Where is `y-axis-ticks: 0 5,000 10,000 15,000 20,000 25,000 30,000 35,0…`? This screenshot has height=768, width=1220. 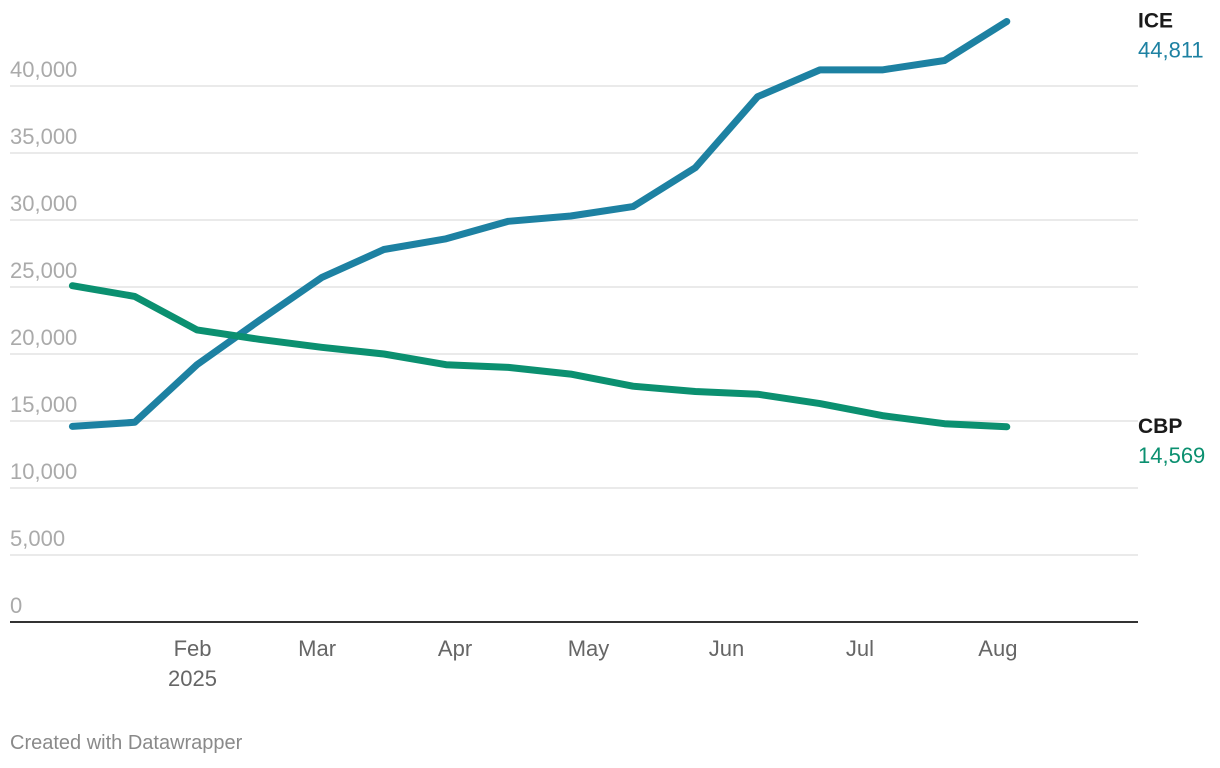 y-axis-ticks: 0 5,000 10,000 15,000 20,000 25,000 30,000 35,0… is located at coordinates (43, 337).